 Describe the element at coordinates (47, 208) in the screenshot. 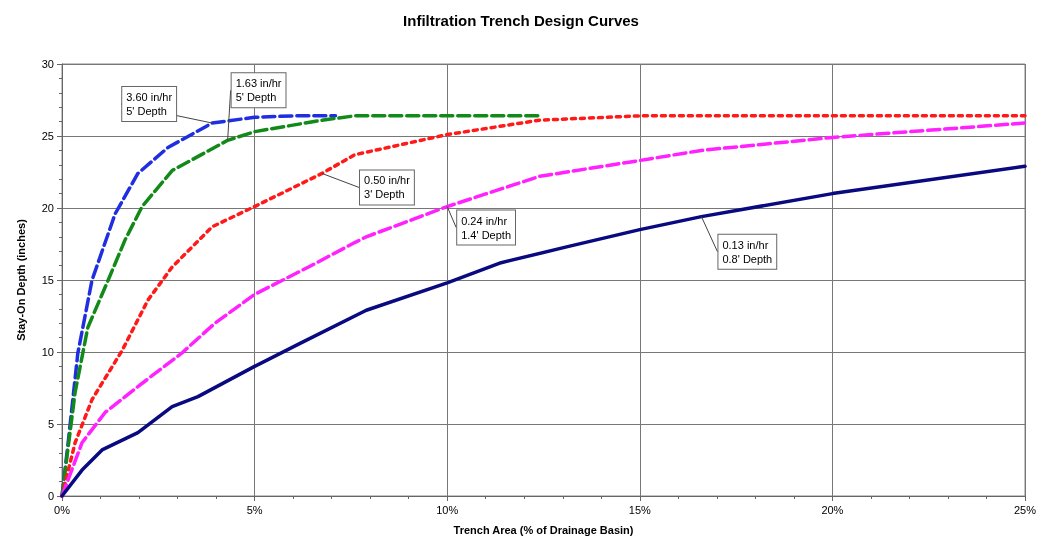

I see `y-tick-label: 20` at that location.